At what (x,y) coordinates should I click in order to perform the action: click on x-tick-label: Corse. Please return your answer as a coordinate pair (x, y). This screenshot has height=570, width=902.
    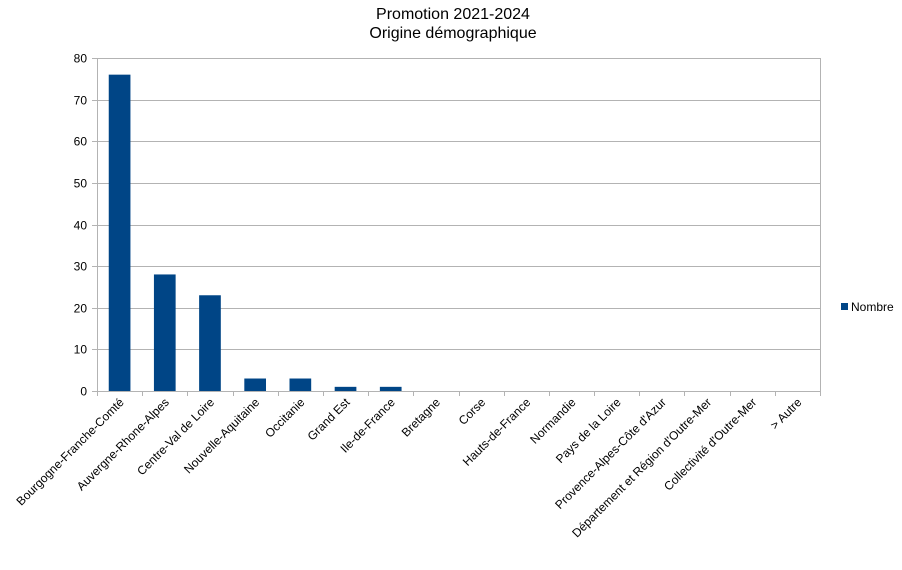
    Looking at the image, I should click on (472, 411).